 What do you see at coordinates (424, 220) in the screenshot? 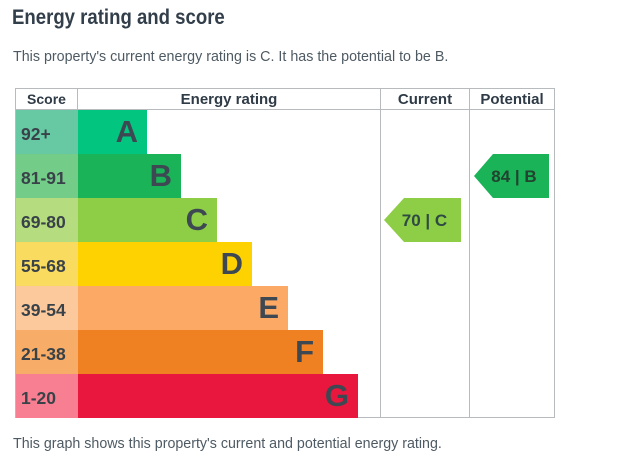
I see `svg-text: 70 | C` at bounding box center [424, 220].